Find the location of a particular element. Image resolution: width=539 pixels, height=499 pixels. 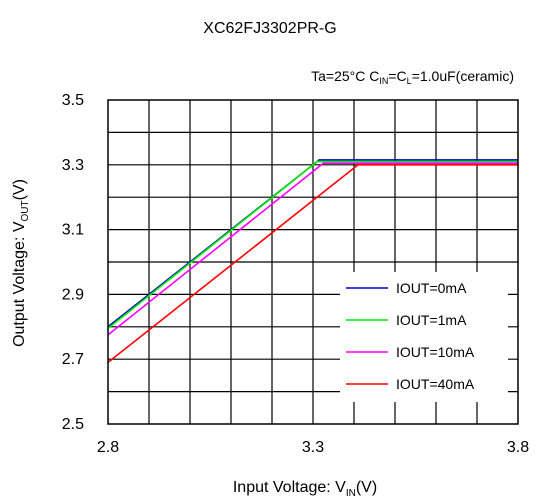

x-tick-label: 2.8 is located at coordinates (108, 447).